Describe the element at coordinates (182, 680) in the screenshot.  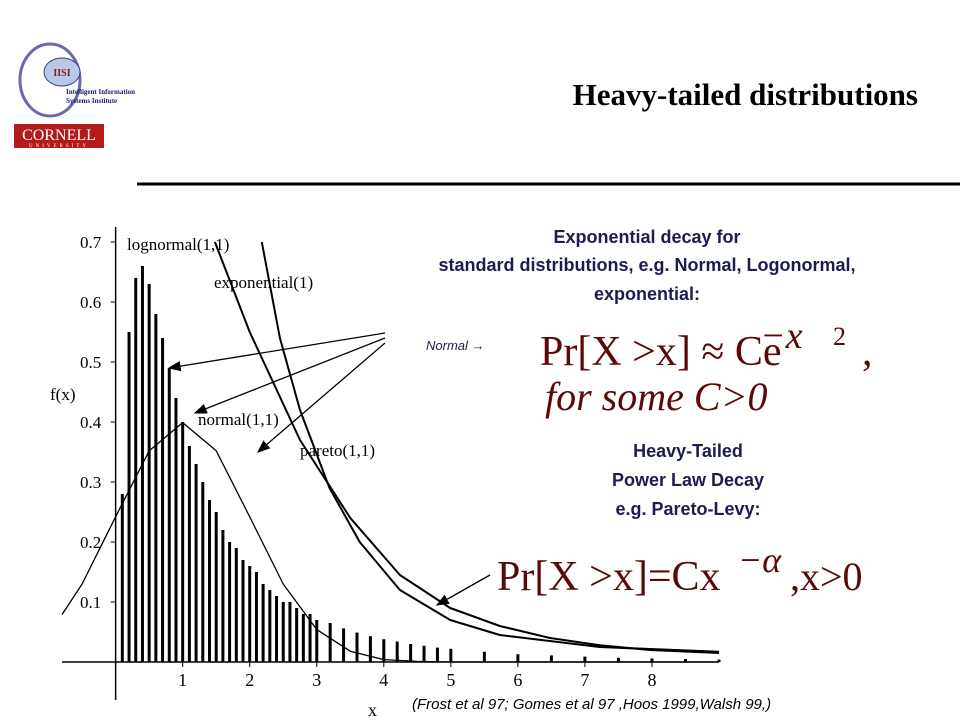
I see `x-tick-label: 1` at that location.